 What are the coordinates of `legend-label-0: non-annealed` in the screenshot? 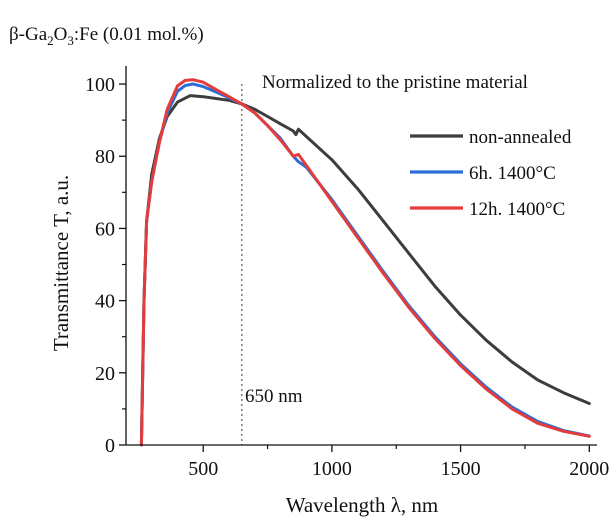 It's located at (520, 137).